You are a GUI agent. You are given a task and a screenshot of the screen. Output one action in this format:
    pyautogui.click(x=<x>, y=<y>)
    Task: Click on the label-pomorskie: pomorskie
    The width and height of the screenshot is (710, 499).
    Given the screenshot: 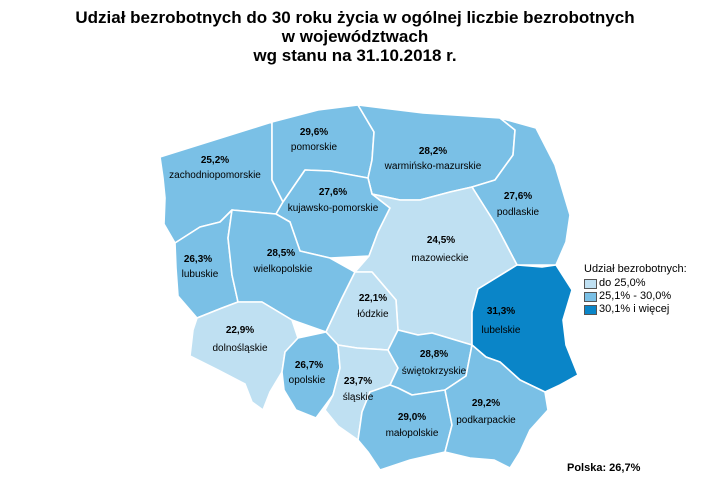 What is the action you would take?
    pyautogui.click(x=314, y=147)
    